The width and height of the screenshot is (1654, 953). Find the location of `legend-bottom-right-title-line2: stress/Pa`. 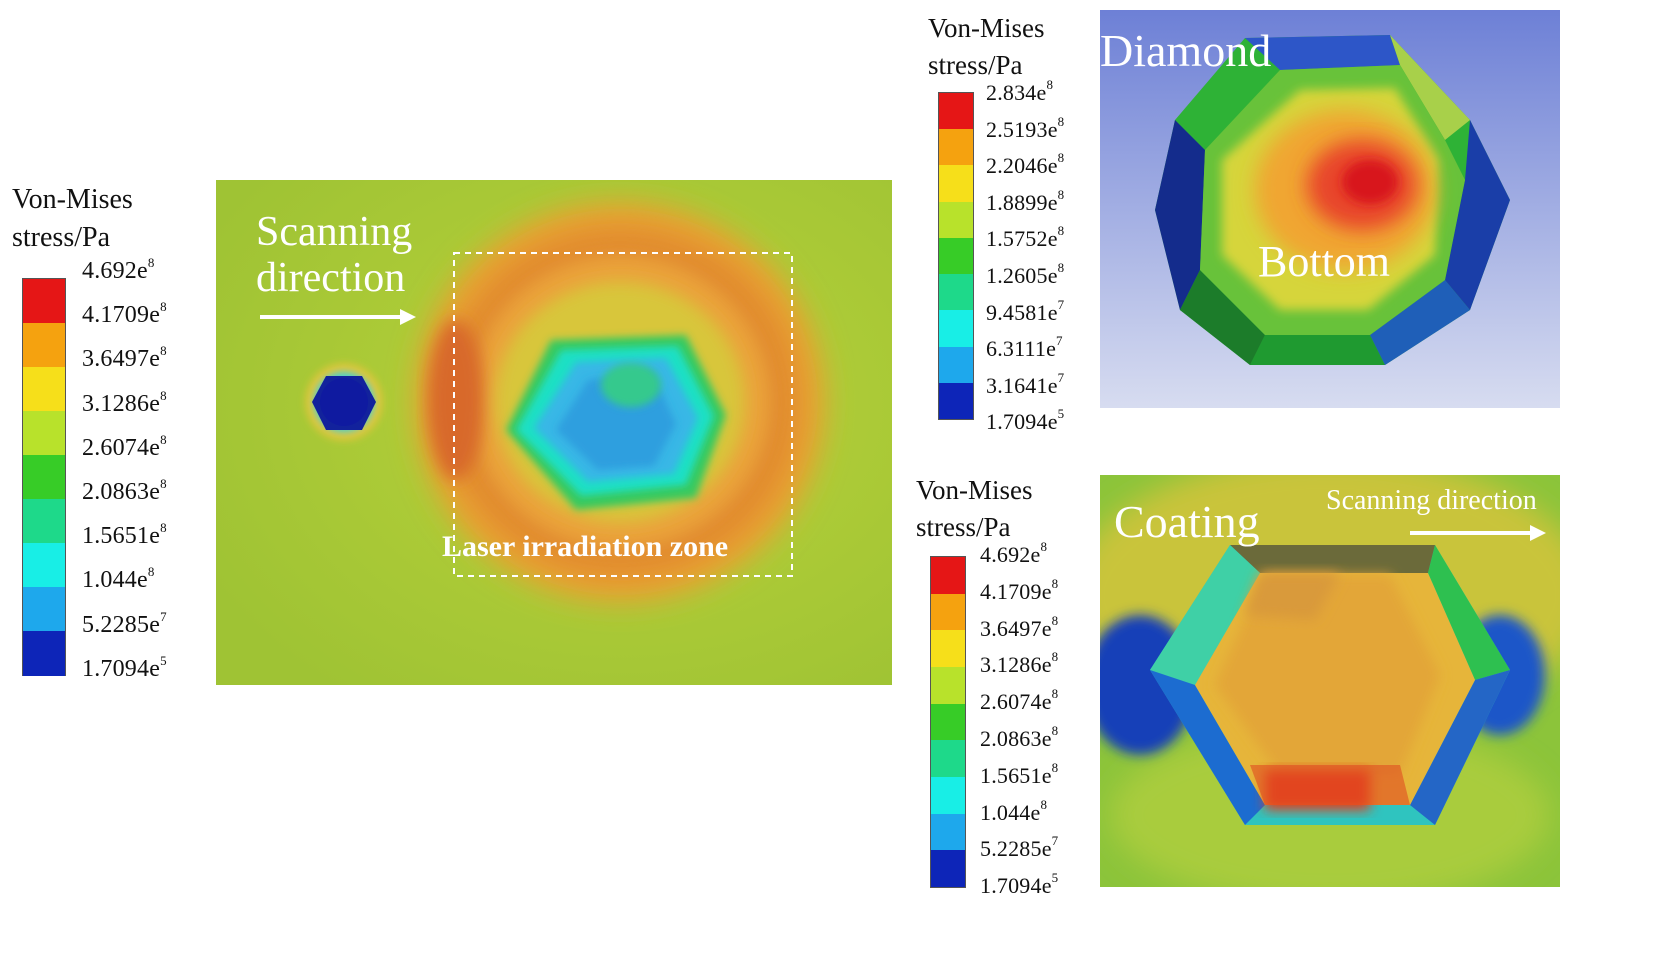

legend-bottom-right-title-line2: stress/Pa is located at coordinates (963, 527).